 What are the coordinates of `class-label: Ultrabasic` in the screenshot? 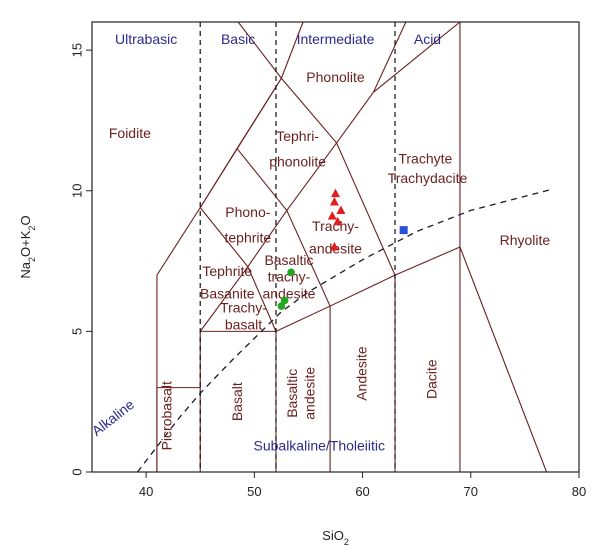 It's located at (146, 39).